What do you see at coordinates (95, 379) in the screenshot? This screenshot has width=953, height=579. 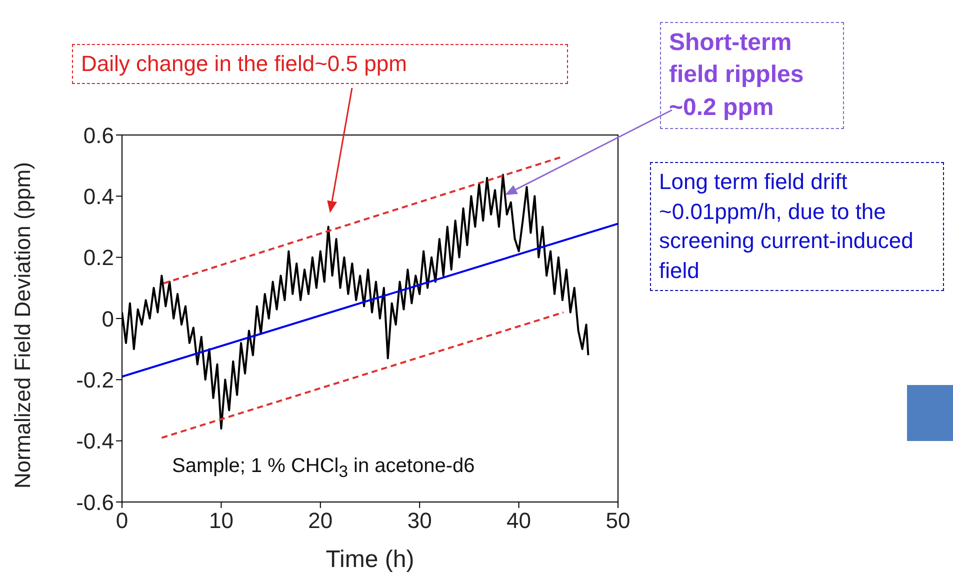 I see `y-tick-label: -0.2` at bounding box center [95, 379].